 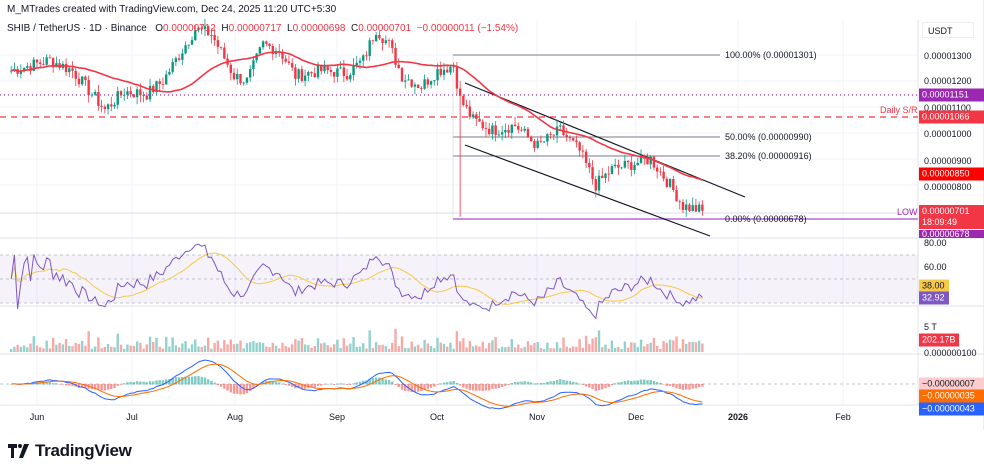 I want to click on time-label: Nov, so click(x=537, y=417).